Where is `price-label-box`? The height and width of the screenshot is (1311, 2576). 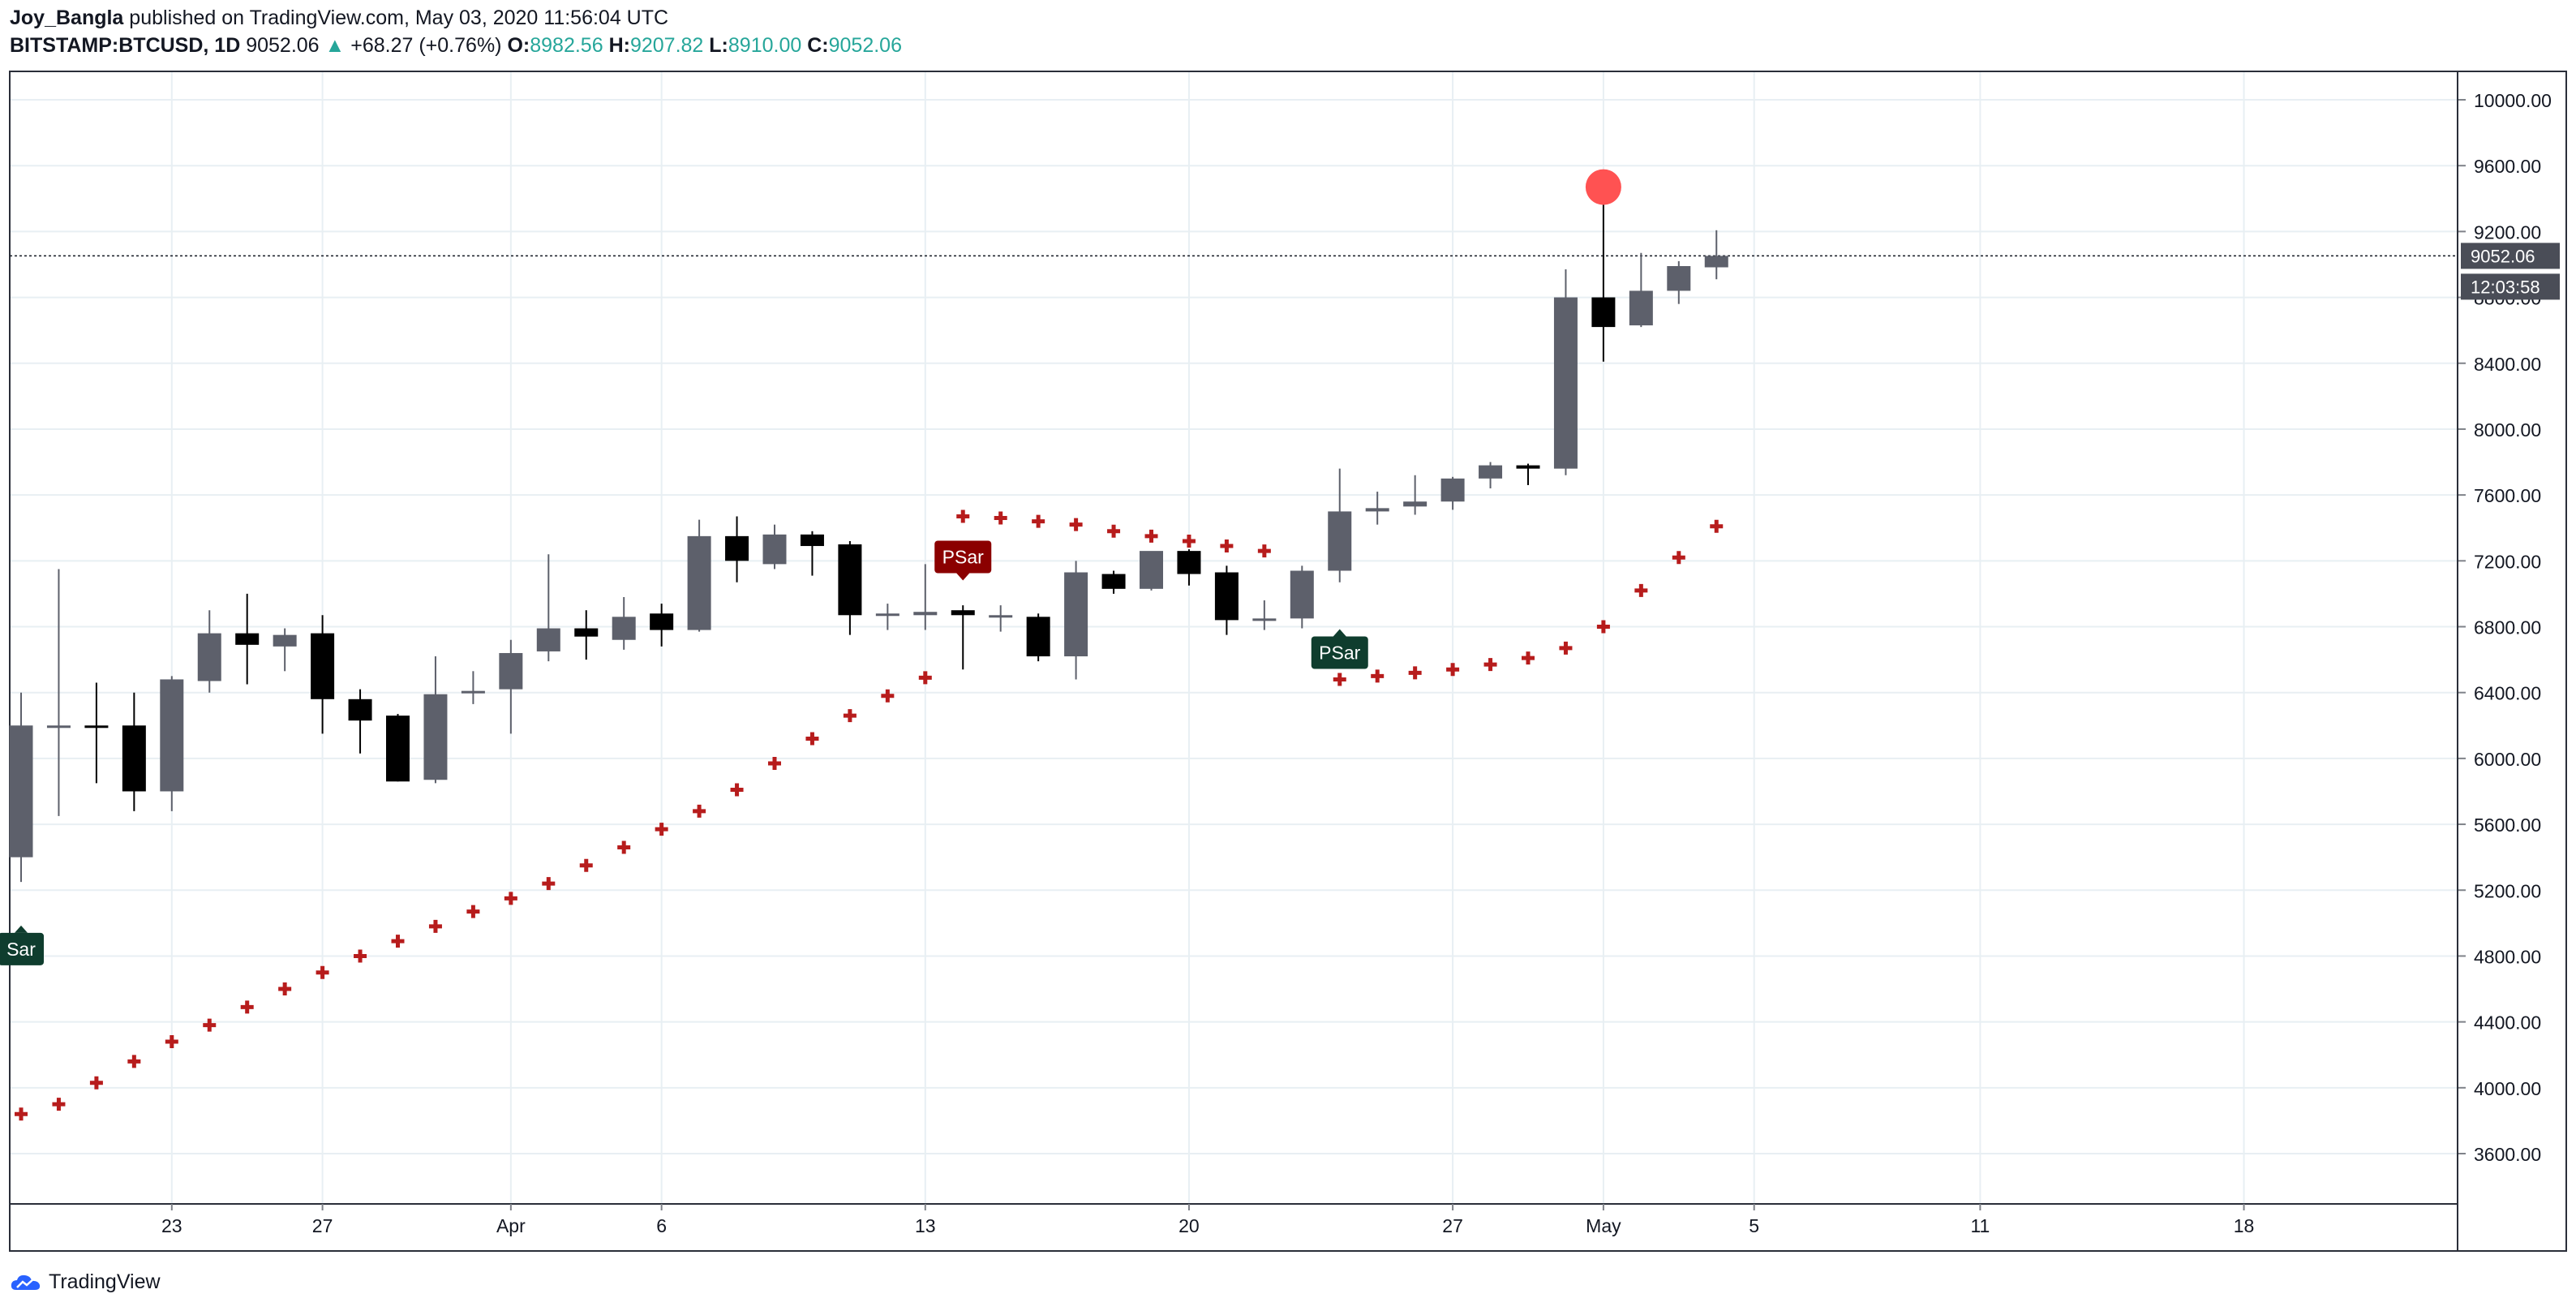
price-label-box is located at coordinates (2510, 256).